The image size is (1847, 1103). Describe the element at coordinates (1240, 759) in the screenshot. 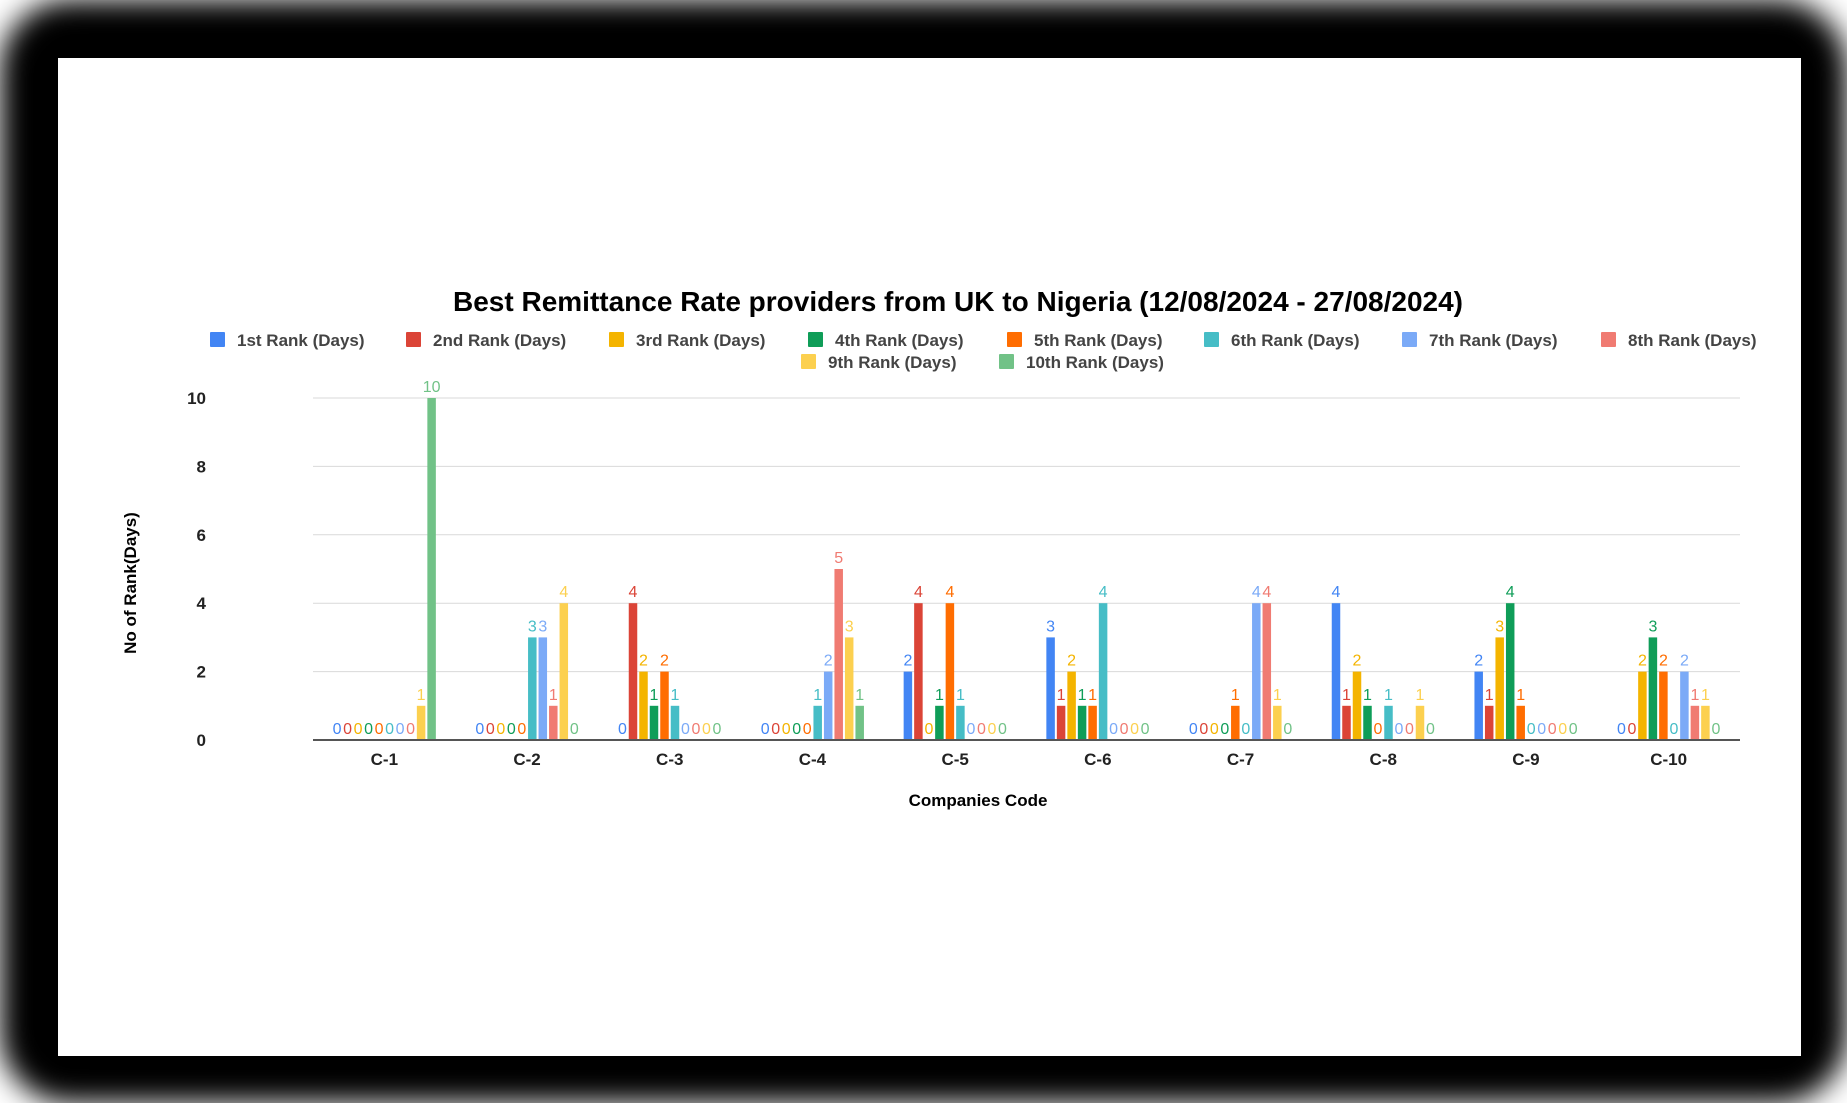

I see `x-tick-label: C-7` at that location.